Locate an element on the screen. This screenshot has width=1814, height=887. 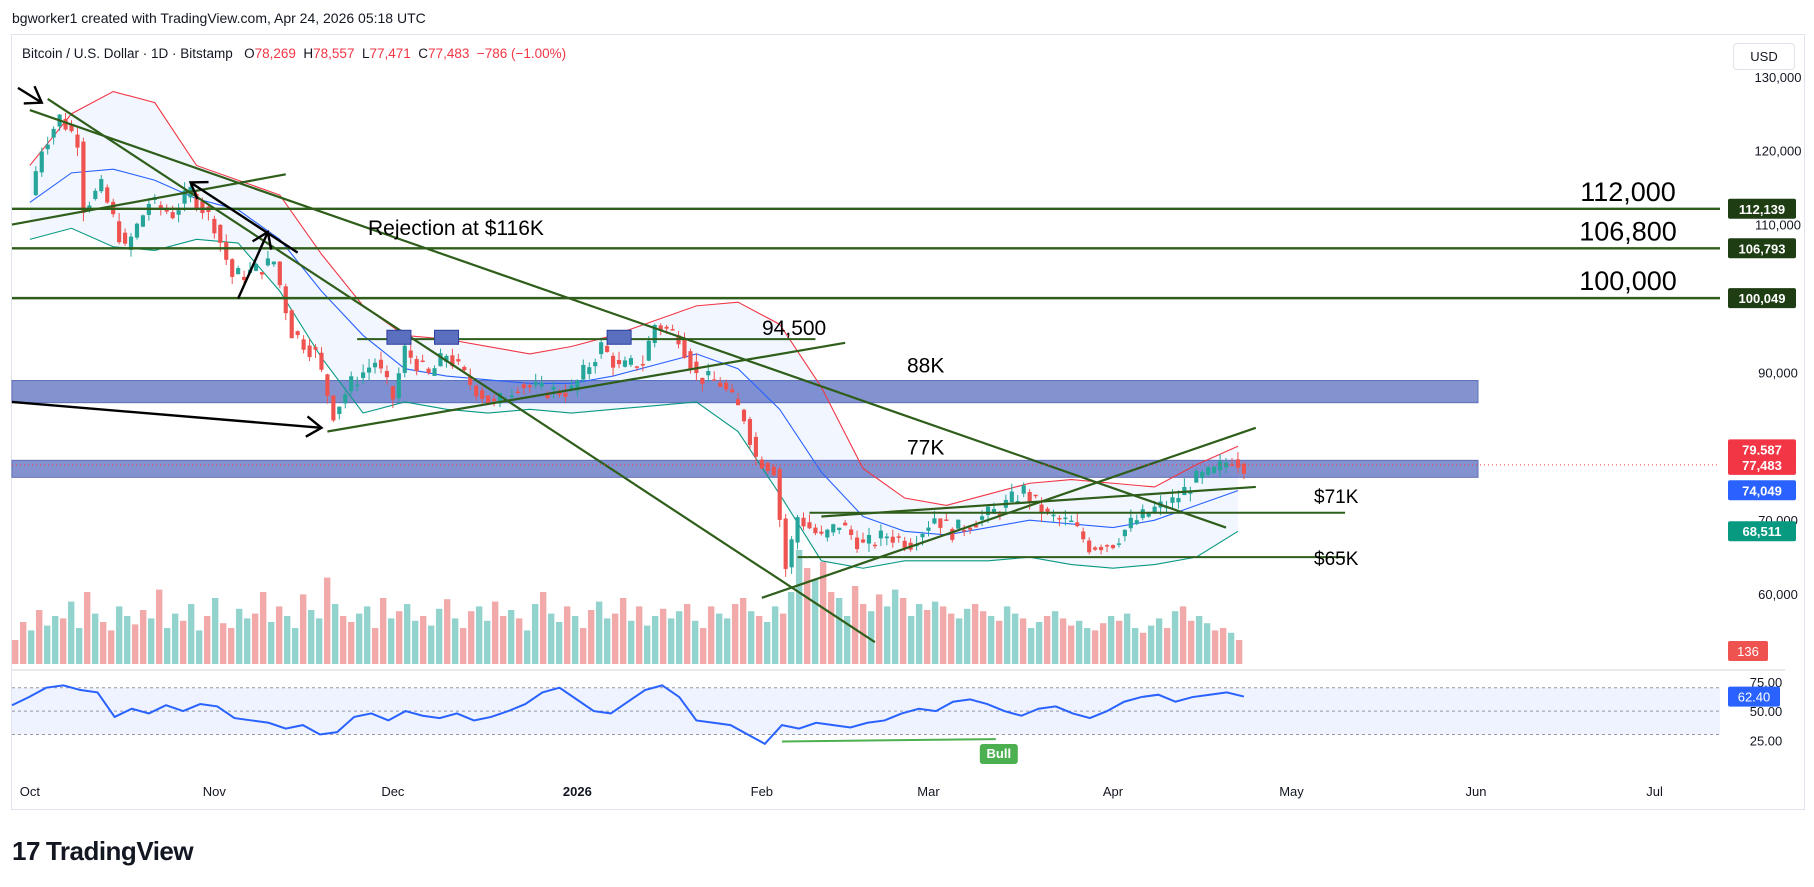
low-label: L is located at coordinates (365, 53).